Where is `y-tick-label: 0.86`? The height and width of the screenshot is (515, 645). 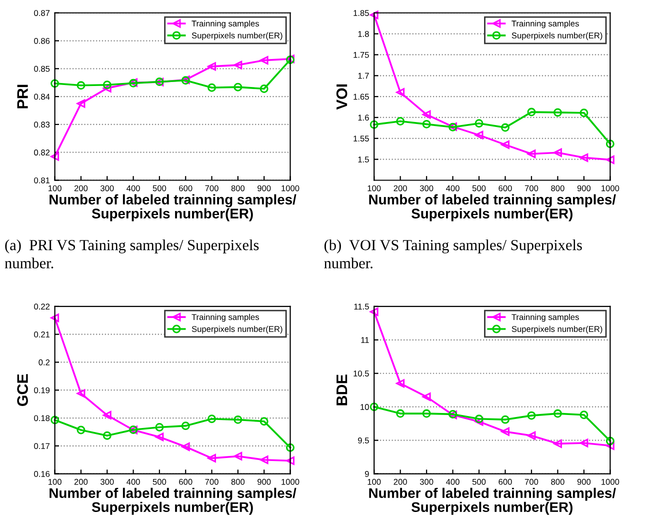 y-tick-label: 0.86 is located at coordinates (42, 41).